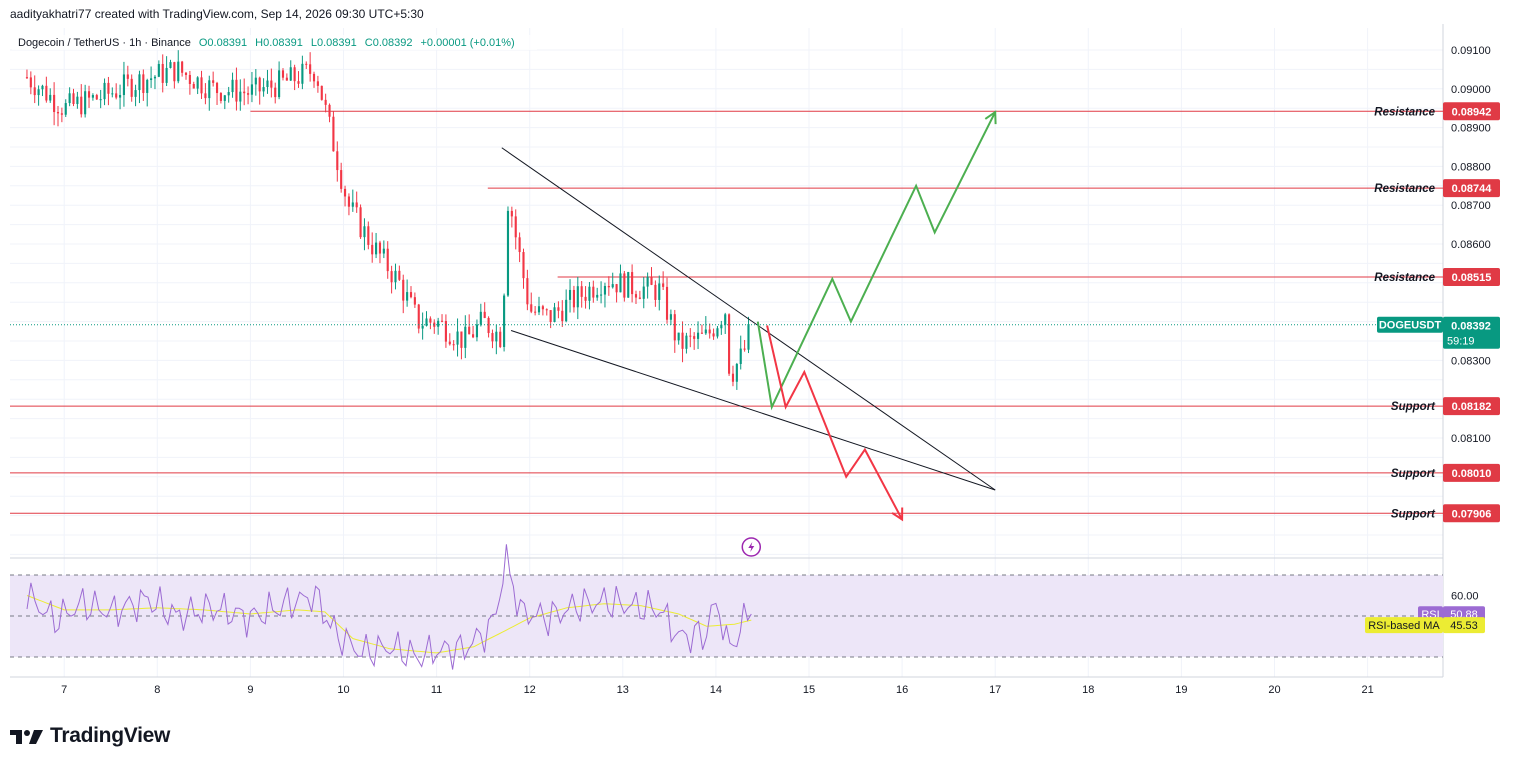  Describe the element at coordinates (104, 43) in the screenshot. I see `legend-symbol: Dogecoin / TetherUS · 1h · Binance` at that location.